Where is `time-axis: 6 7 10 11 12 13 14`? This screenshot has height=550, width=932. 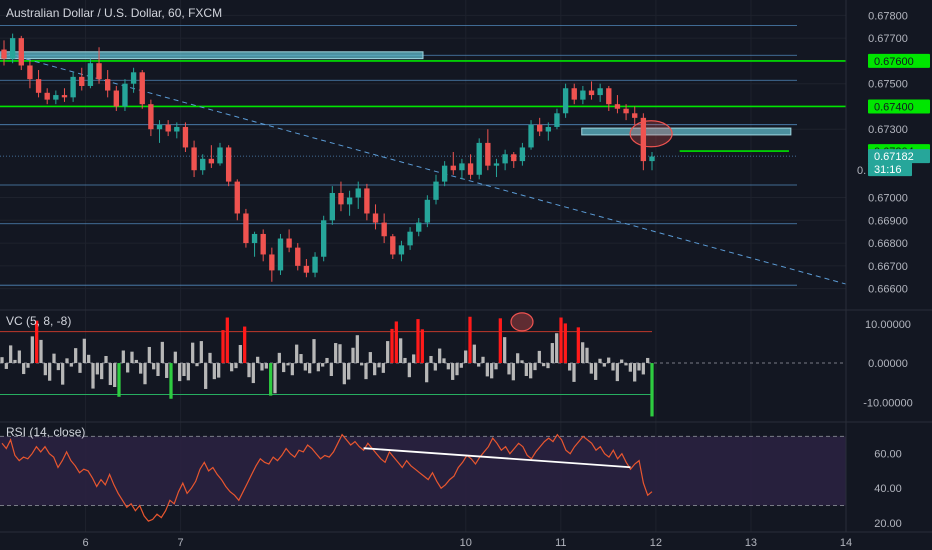 time-axis: 6 7 10 11 12 13 14 is located at coordinates (467, 543).